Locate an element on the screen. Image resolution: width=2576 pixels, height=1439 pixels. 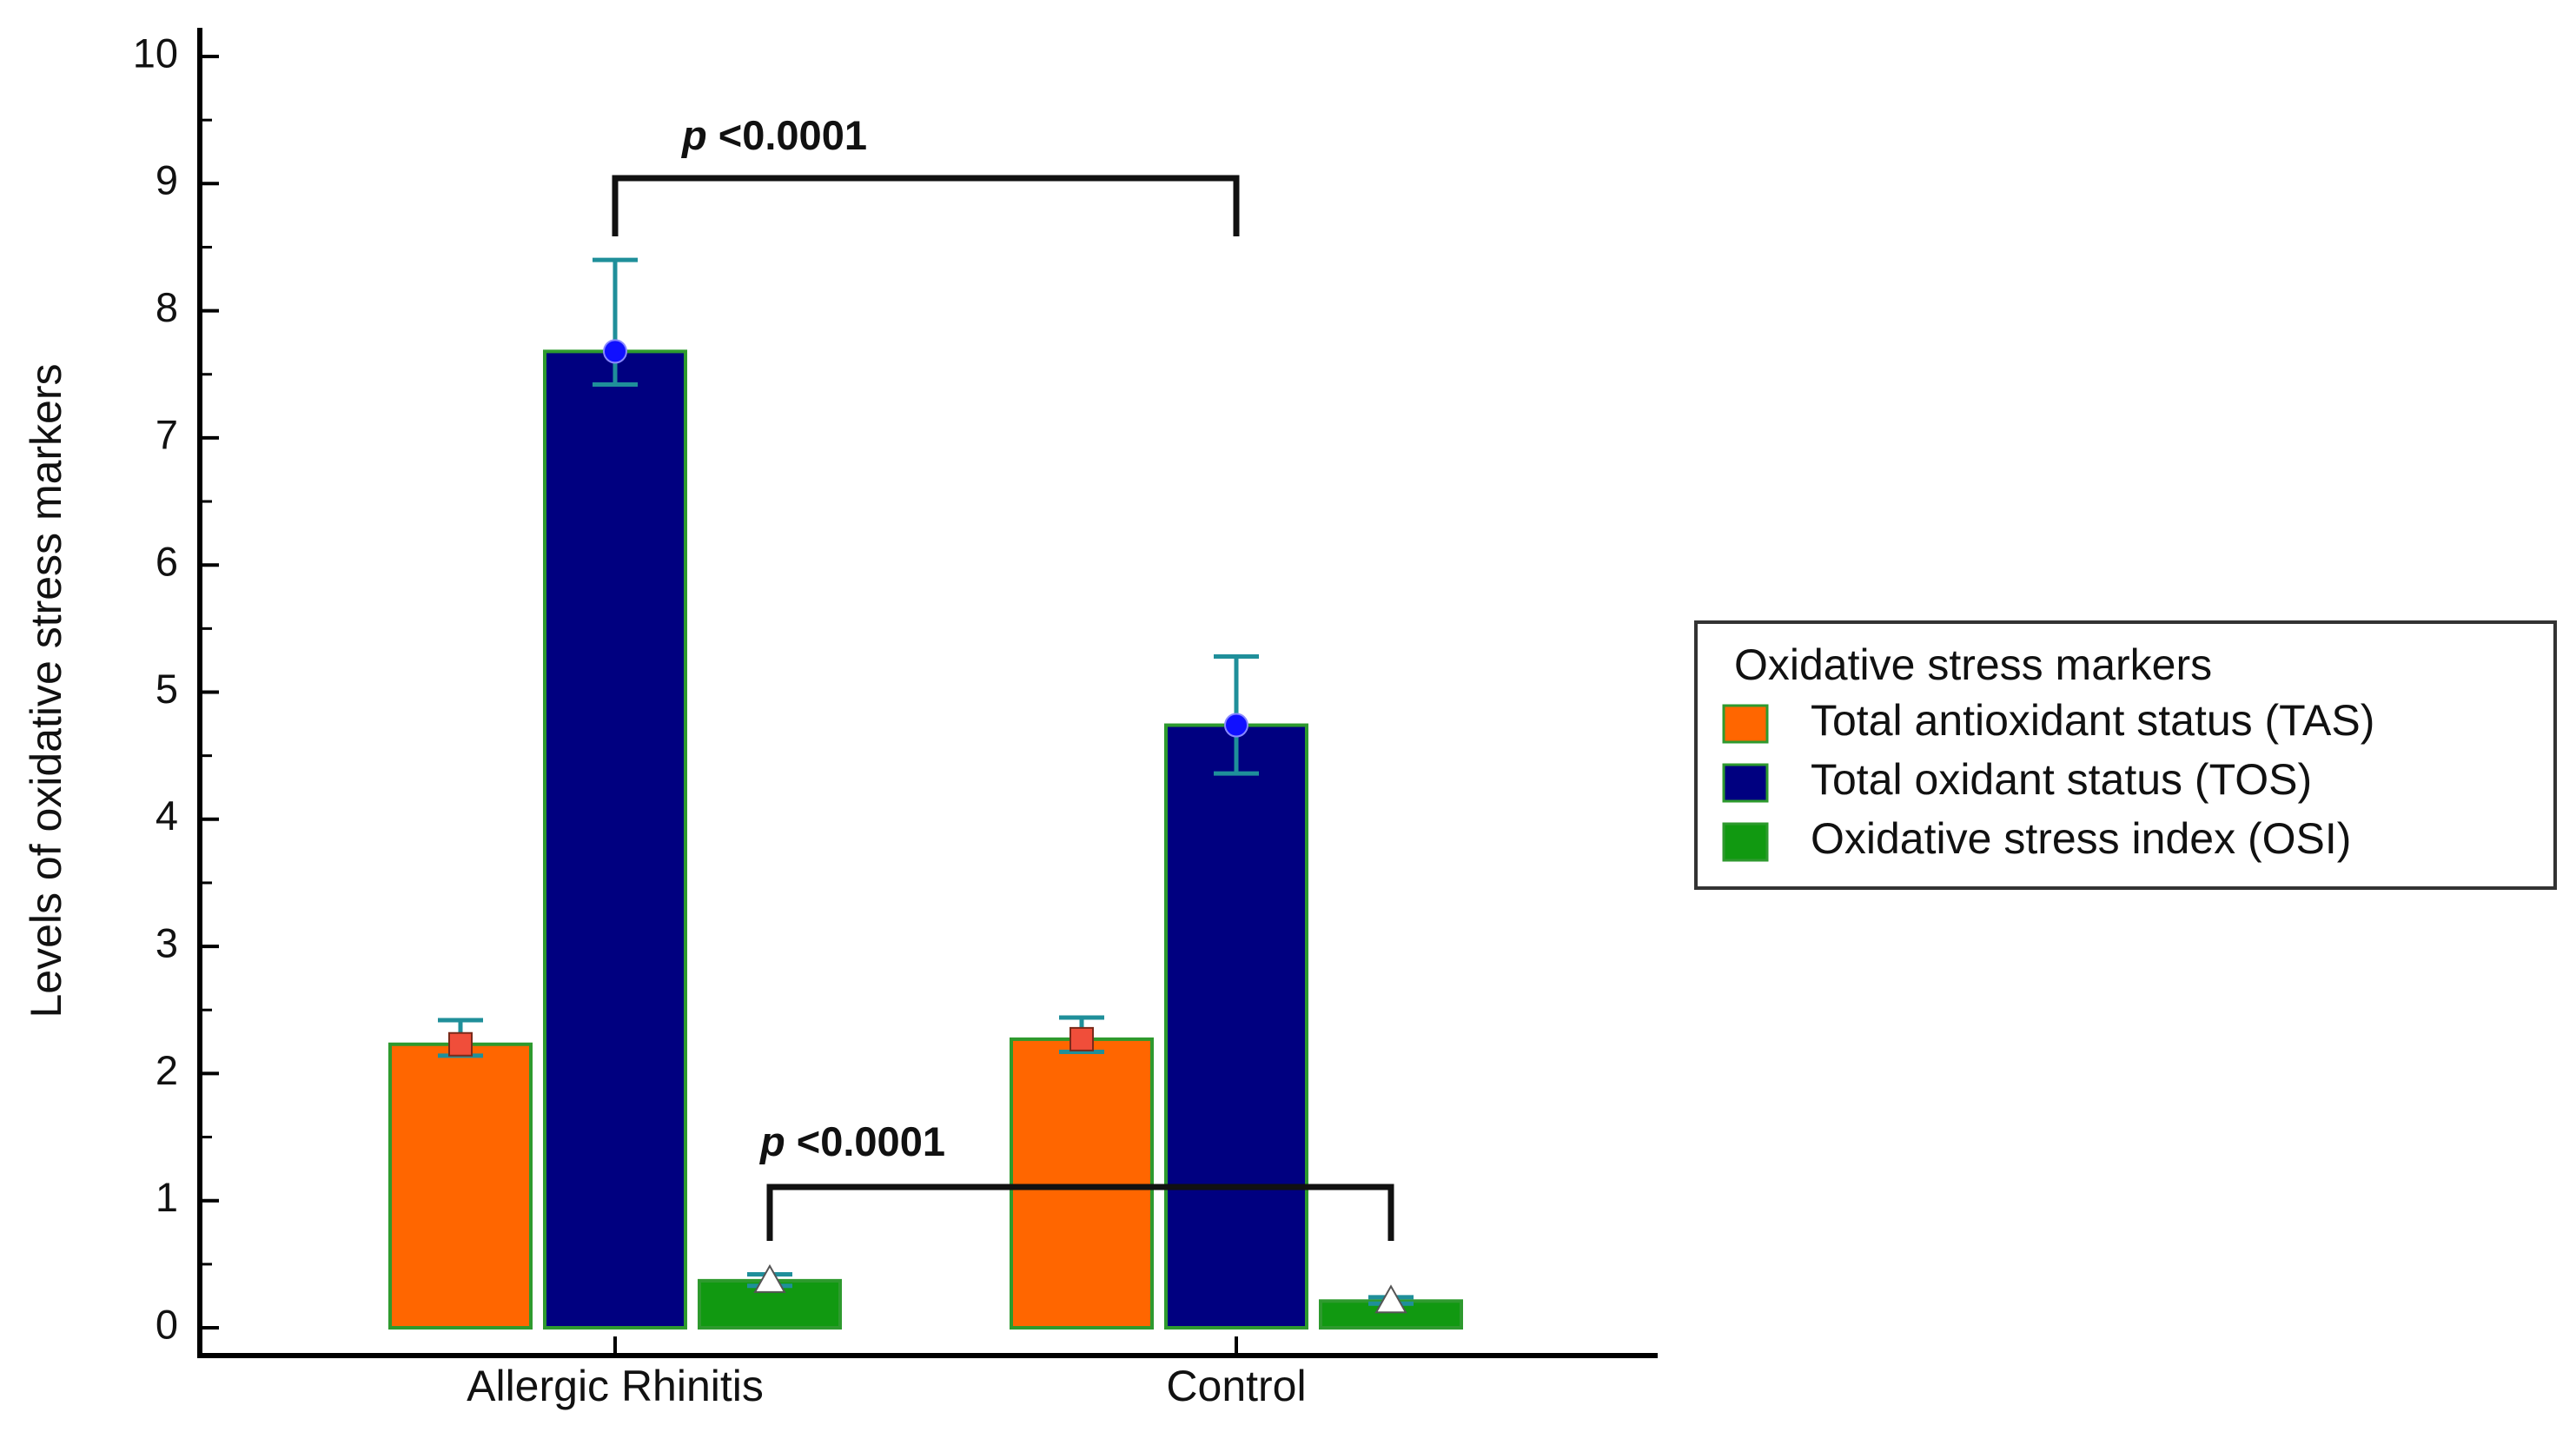
y-tick-label: 7 is located at coordinates (167, 434).